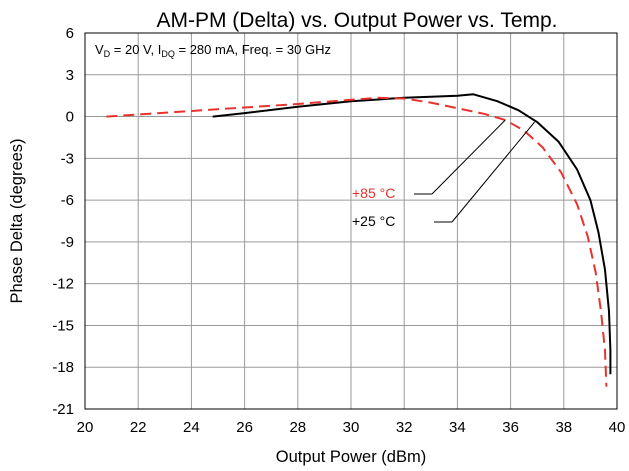  What do you see at coordinates (373, 221) in the screenshot?
I see `annotation-label: +25 °C` at bounding box center [373, 221].